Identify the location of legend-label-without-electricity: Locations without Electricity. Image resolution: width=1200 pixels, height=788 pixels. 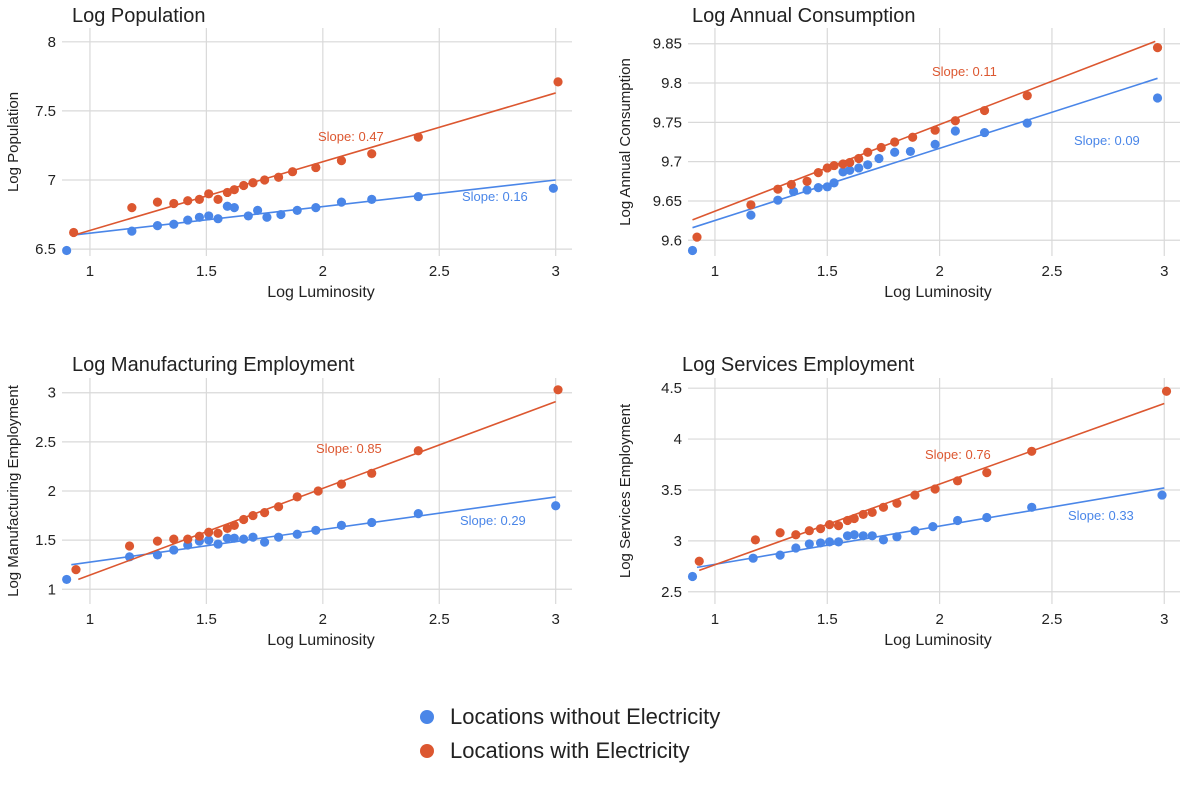
(585, 716).